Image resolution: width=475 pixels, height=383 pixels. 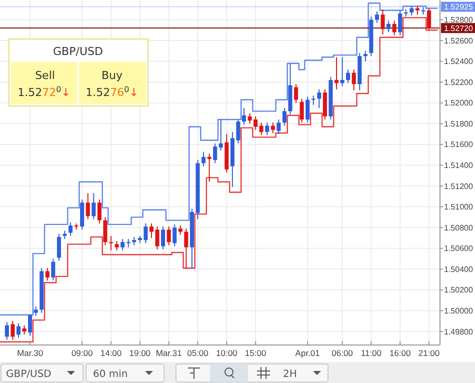 What do you see at coordinates (110, 374) in the screenshot?
I see `text: 60 min` at bounding box center [110, 374].